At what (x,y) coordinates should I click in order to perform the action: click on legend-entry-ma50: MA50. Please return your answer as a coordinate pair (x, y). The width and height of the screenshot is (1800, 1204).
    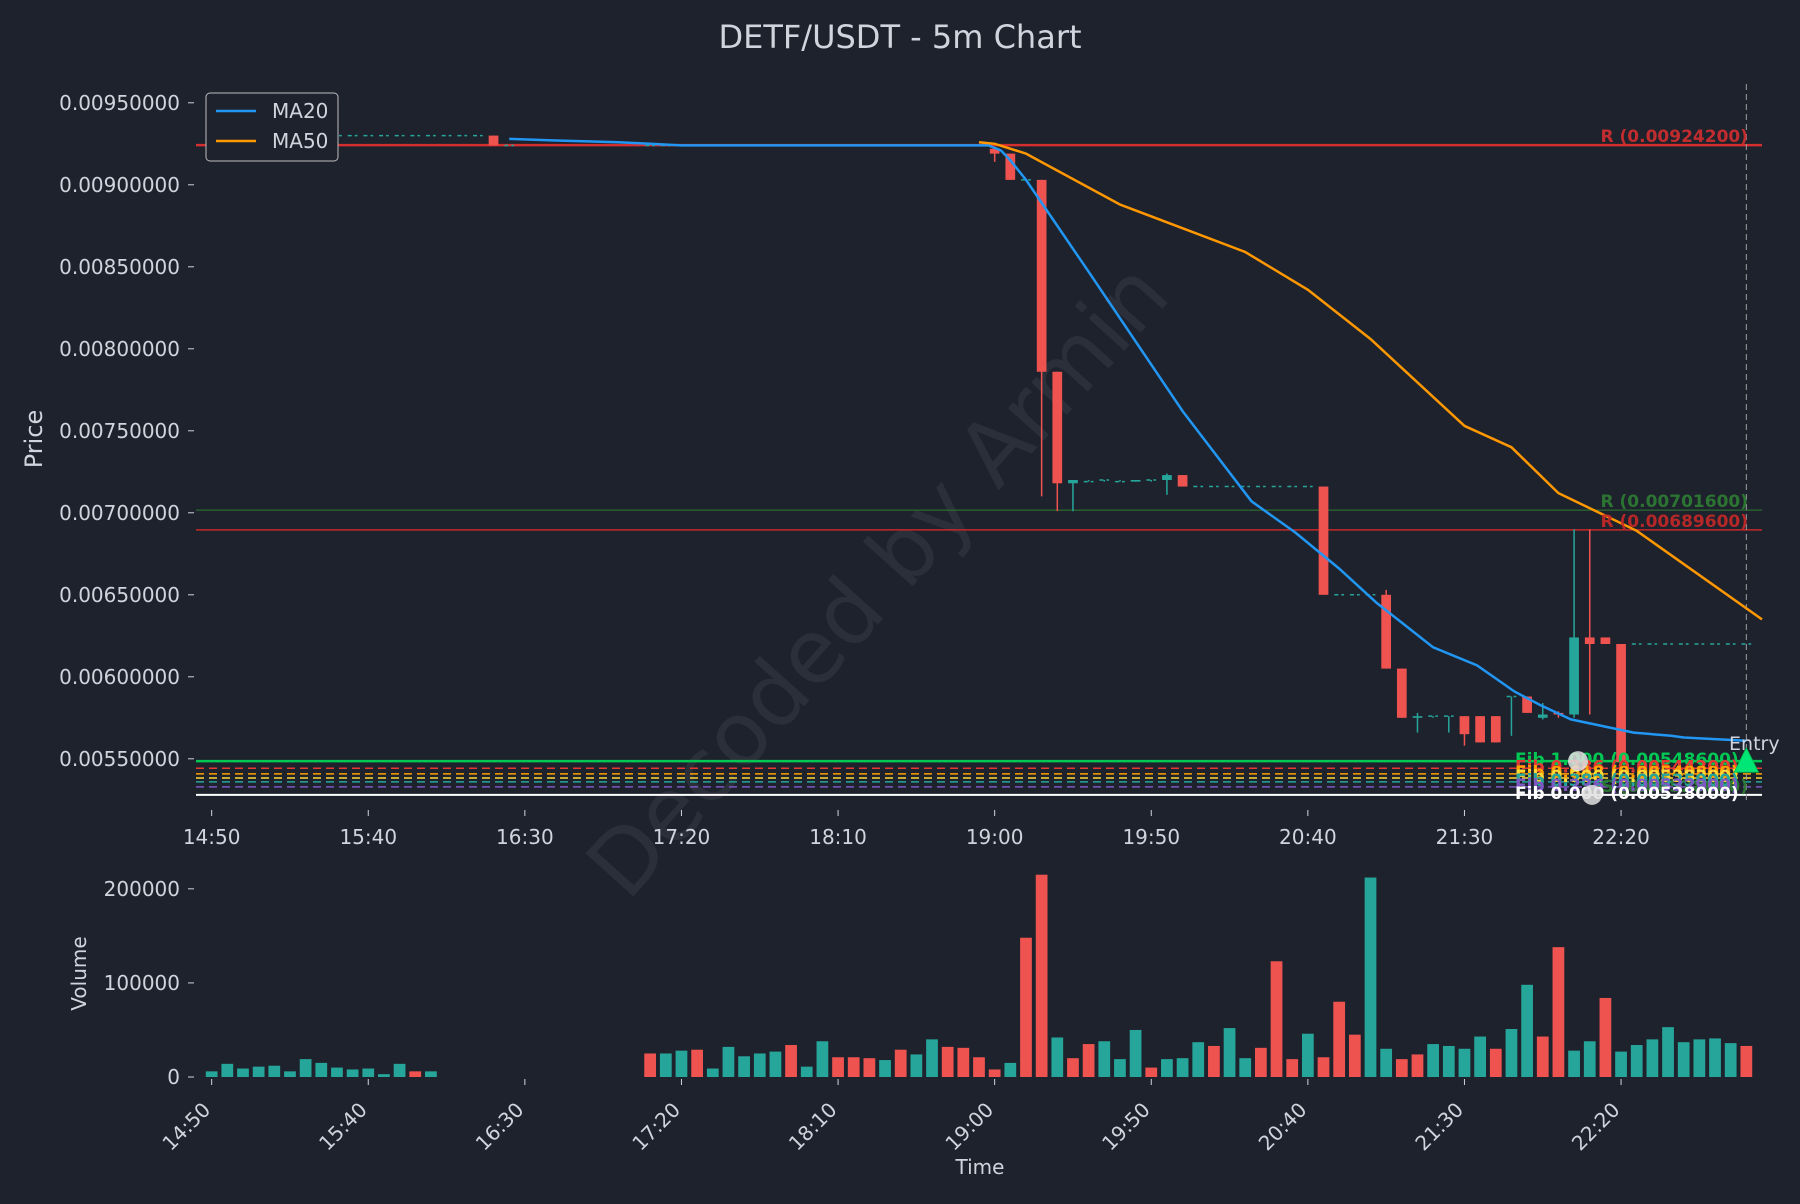
    Looking at the image, I should click on (300, 141).